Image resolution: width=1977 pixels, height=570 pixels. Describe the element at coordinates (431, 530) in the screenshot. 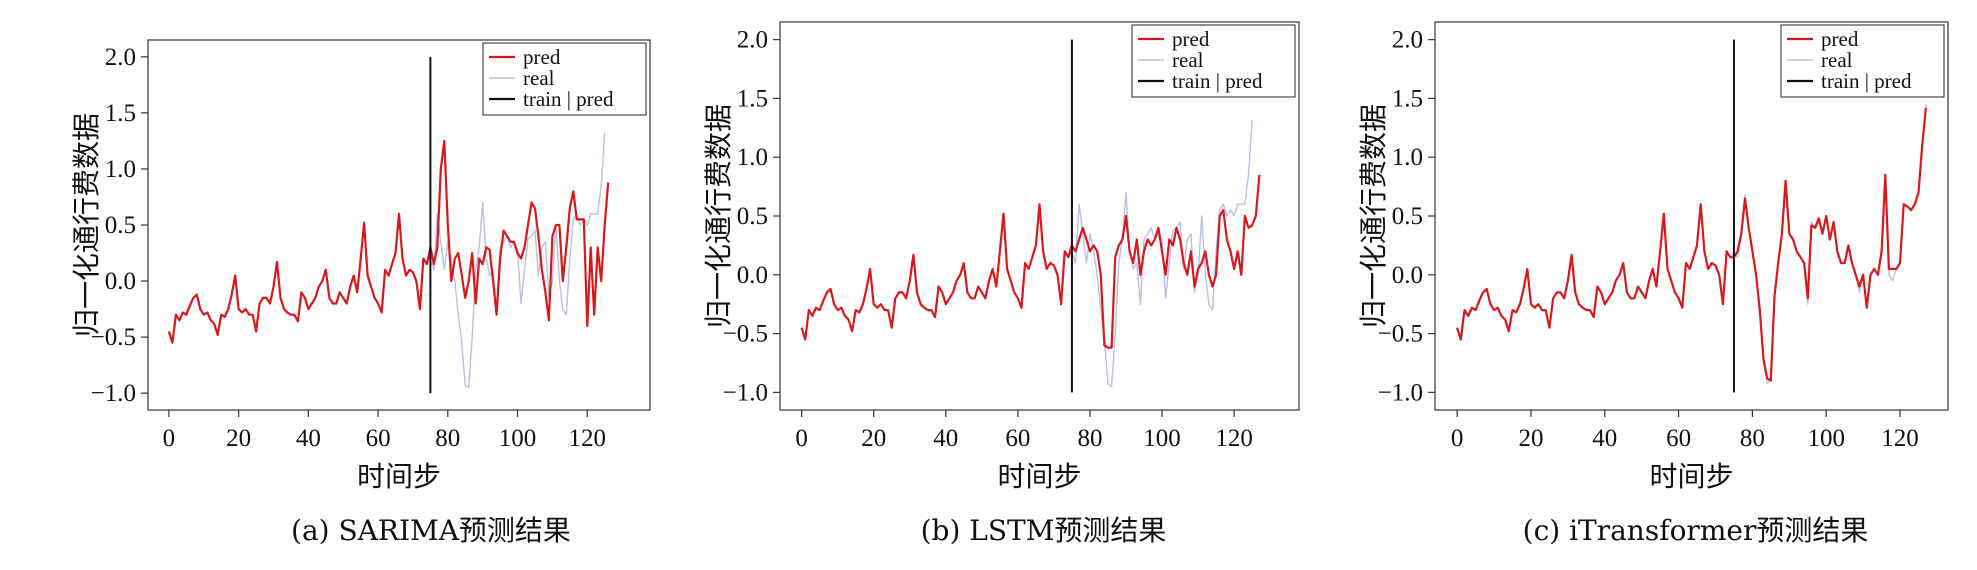

I see `chart-caption: (a) SARIMA预测结果` at that location.